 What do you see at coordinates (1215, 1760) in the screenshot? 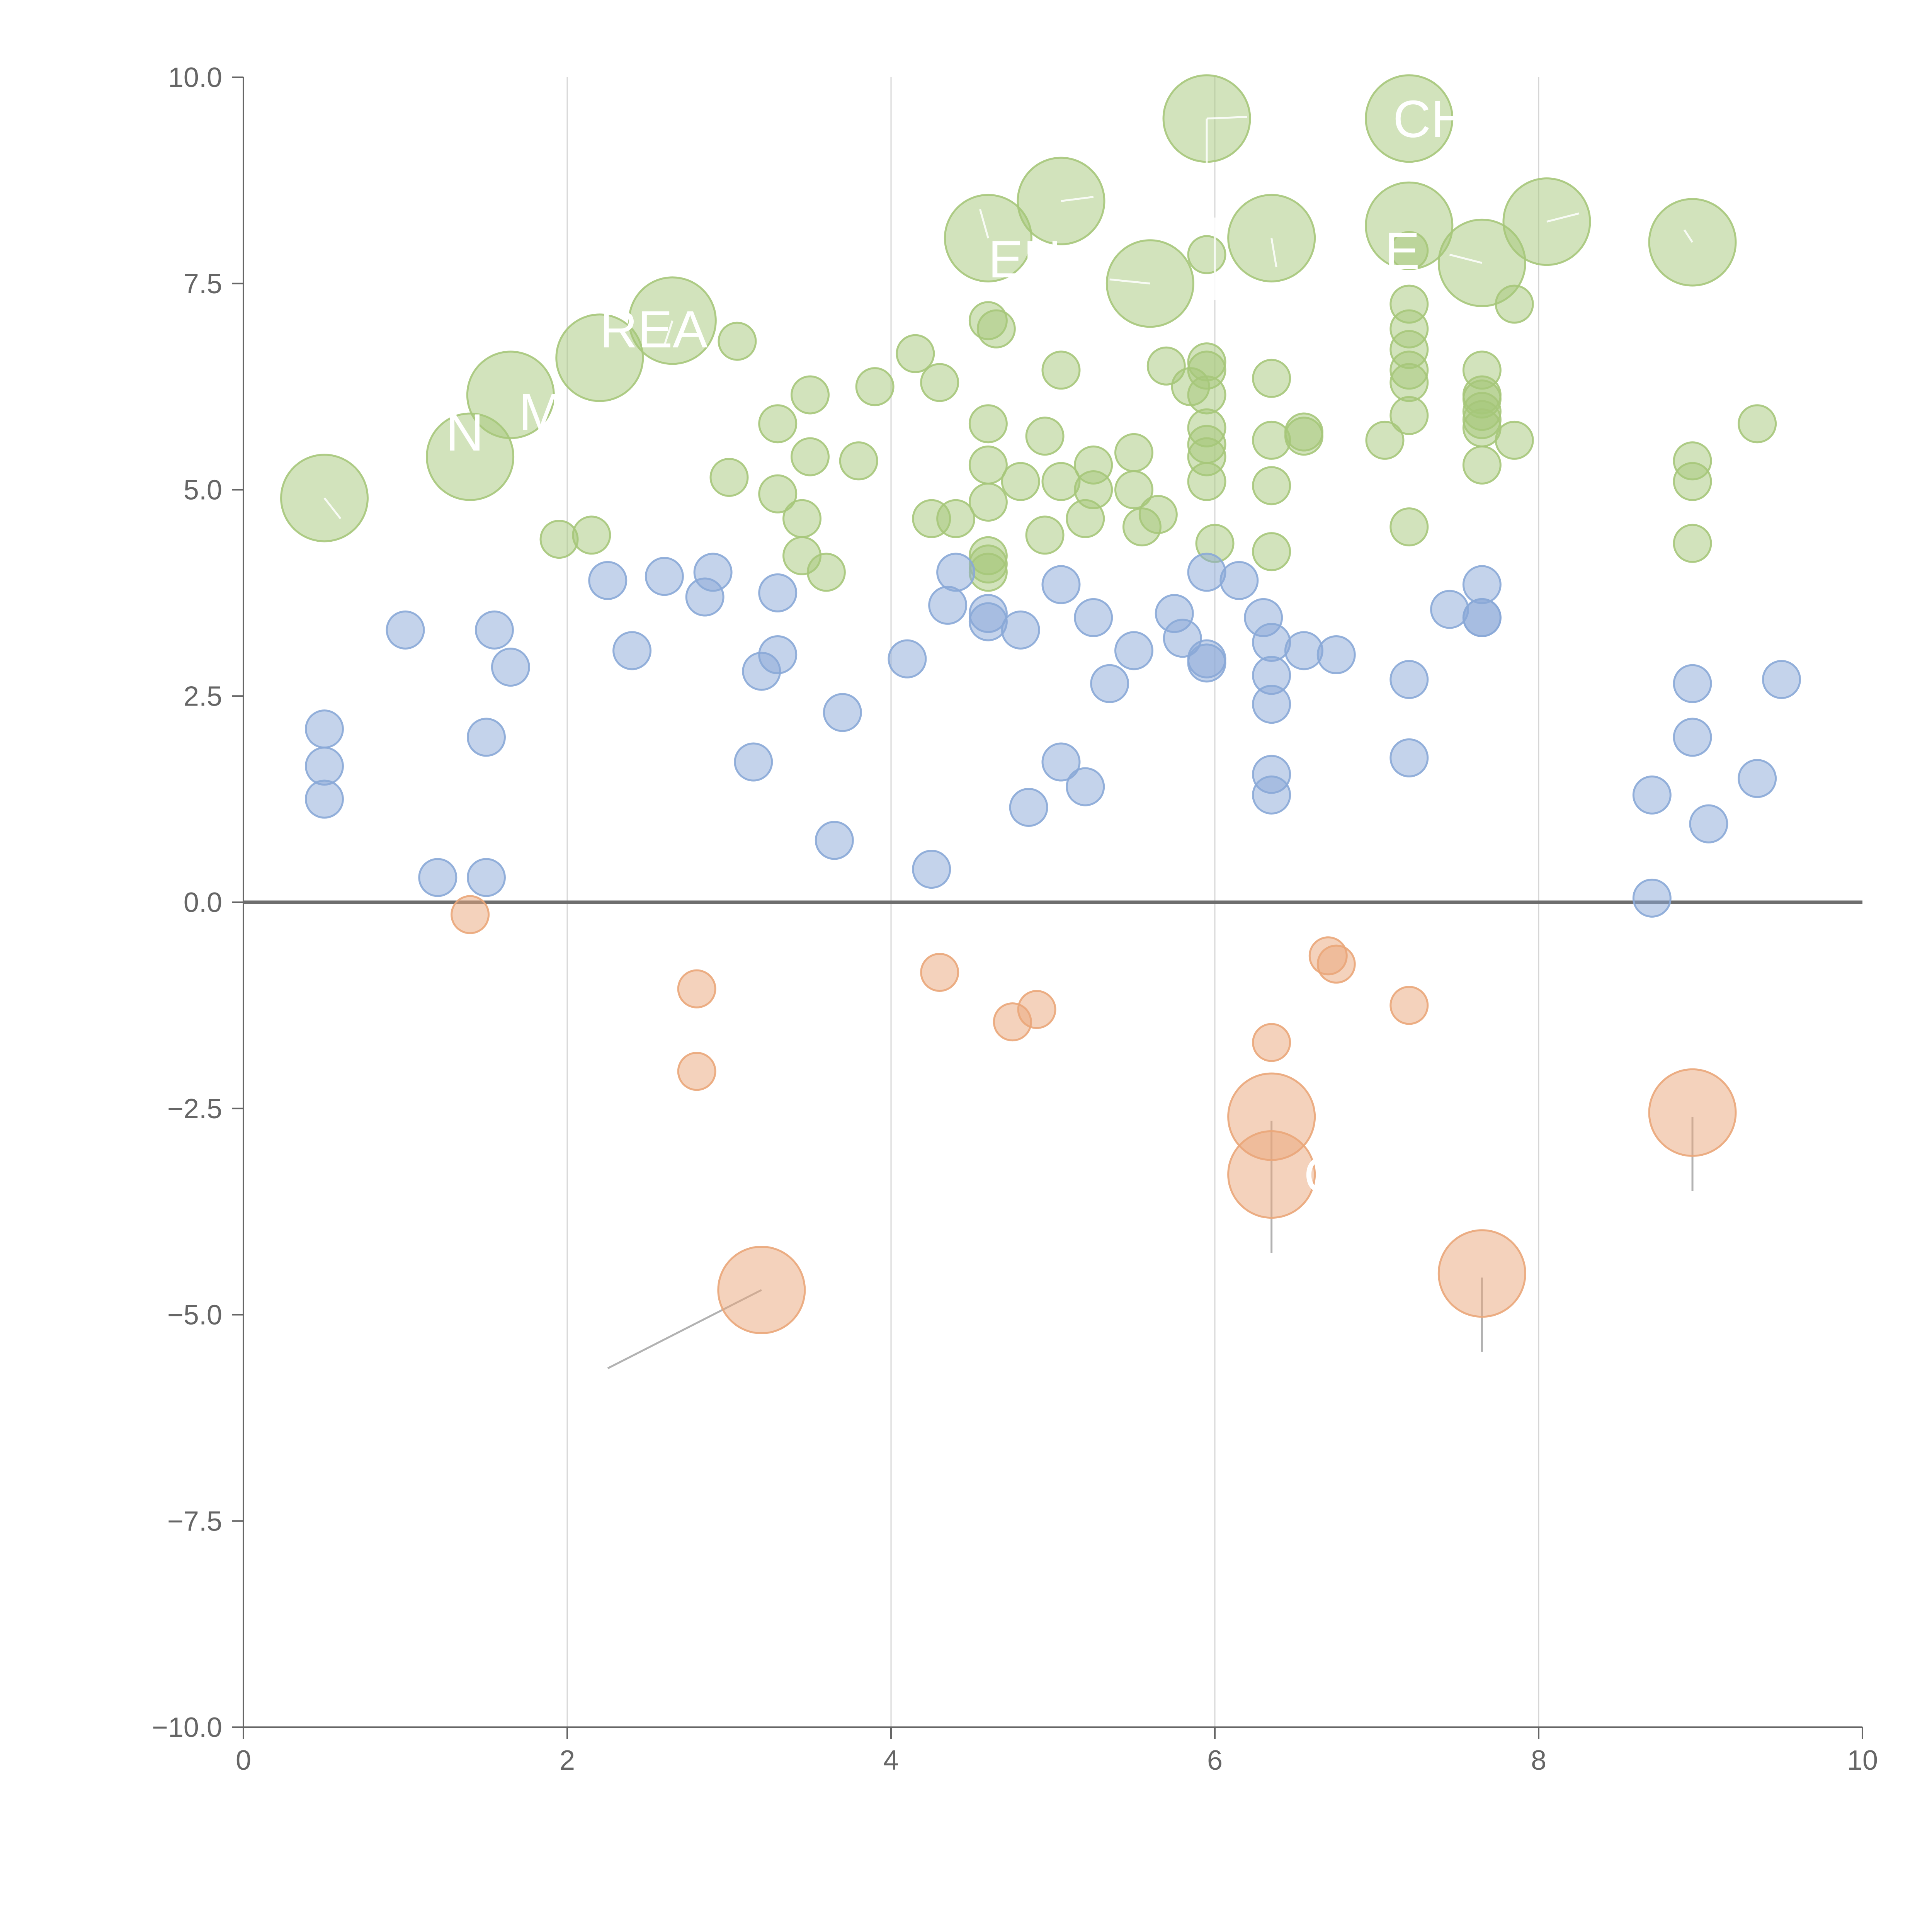
I see `x-tick-label: 6` at bounding box center [1215, 1760].